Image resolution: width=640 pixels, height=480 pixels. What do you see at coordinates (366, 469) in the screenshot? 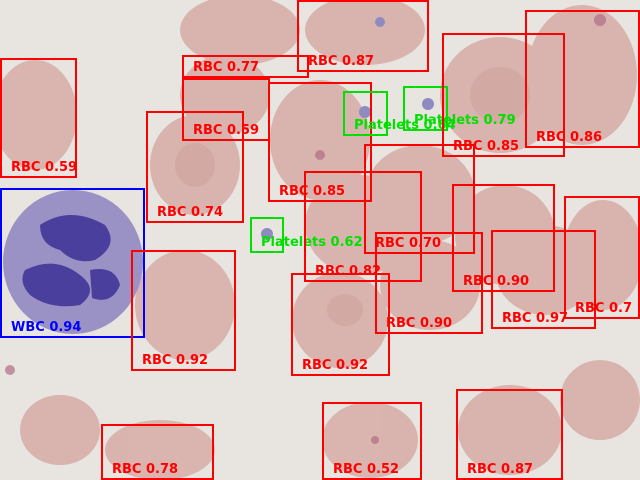
I see `detection-label: RBC 0.52` at bounding box center [366, 469].